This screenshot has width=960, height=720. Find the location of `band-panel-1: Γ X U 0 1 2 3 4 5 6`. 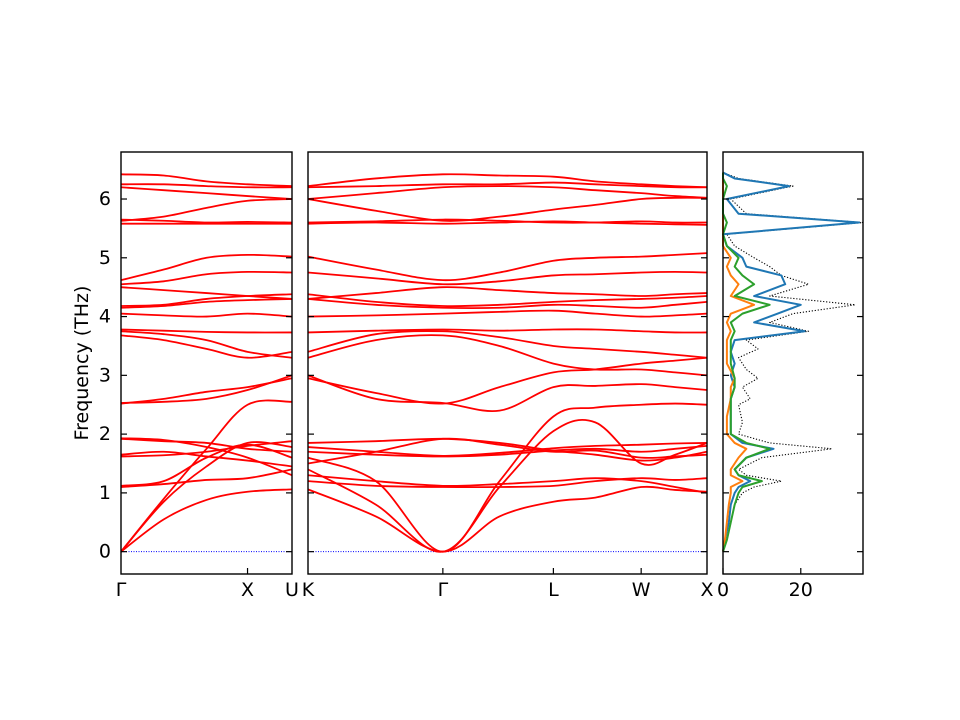

band-panel-1: Γ X U 0 1 2 3 4 5 6 is located at coordinates (199, 376).